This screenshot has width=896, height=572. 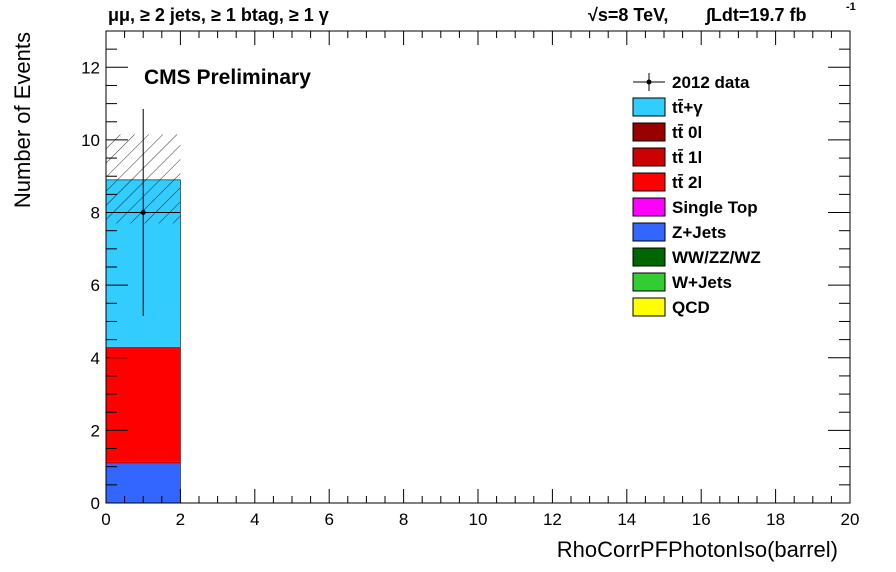 I want to click on legend-label: tt̄ 1l, so click(x=687, y=157).